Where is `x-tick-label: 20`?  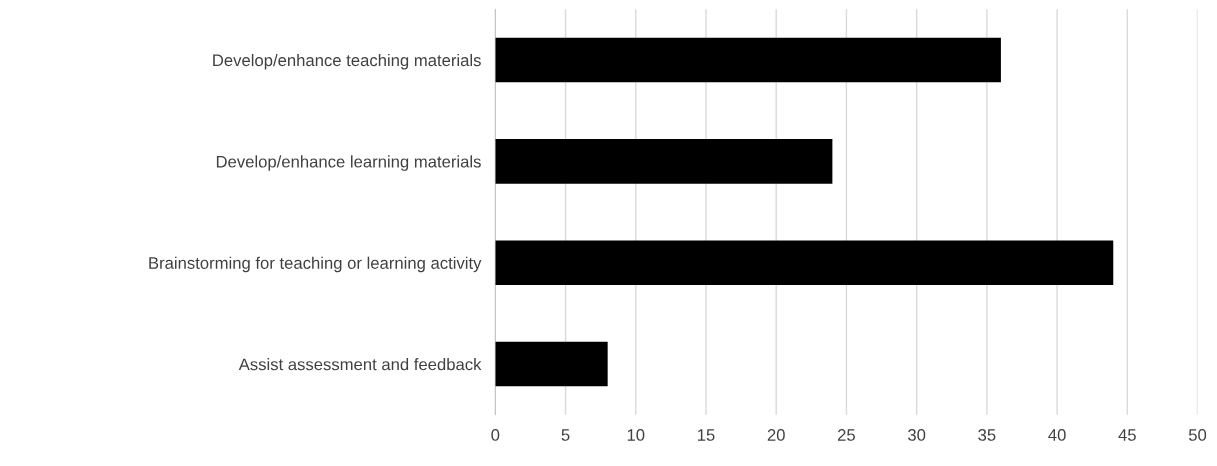 x-tick-label: 20 is located at coordinates (776, 435).